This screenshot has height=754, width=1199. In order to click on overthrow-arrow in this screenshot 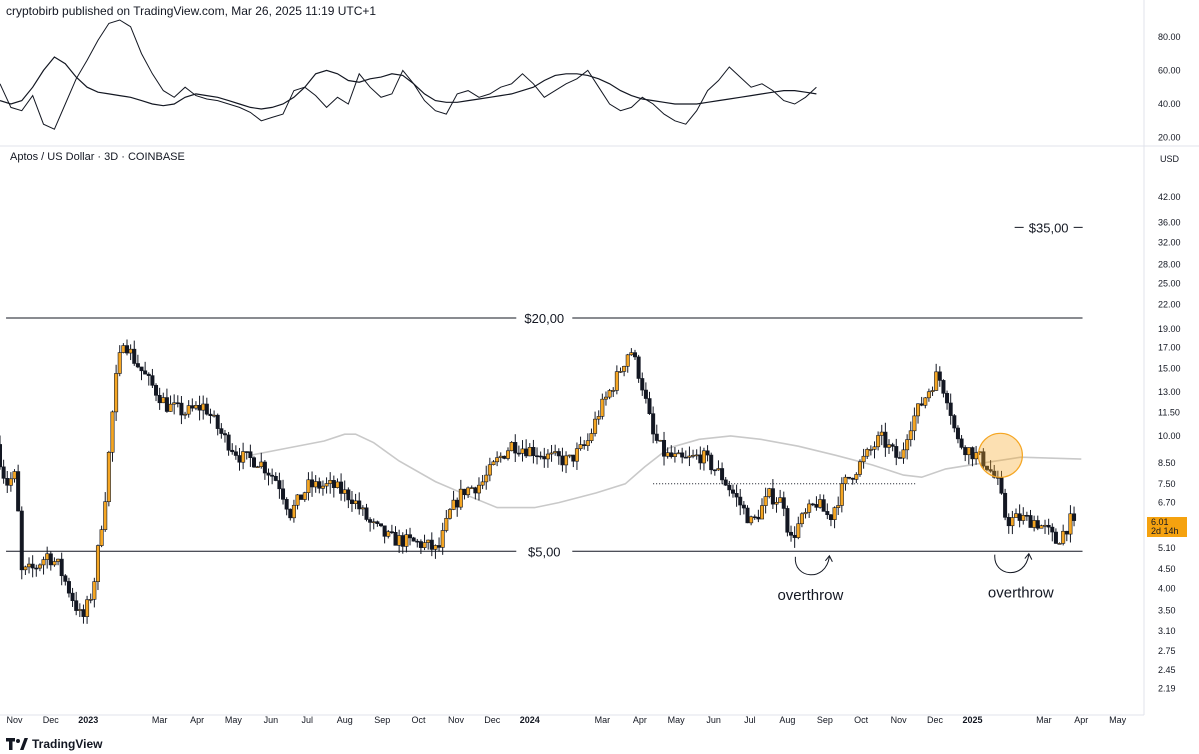, I will do `click(1012, 564)`.